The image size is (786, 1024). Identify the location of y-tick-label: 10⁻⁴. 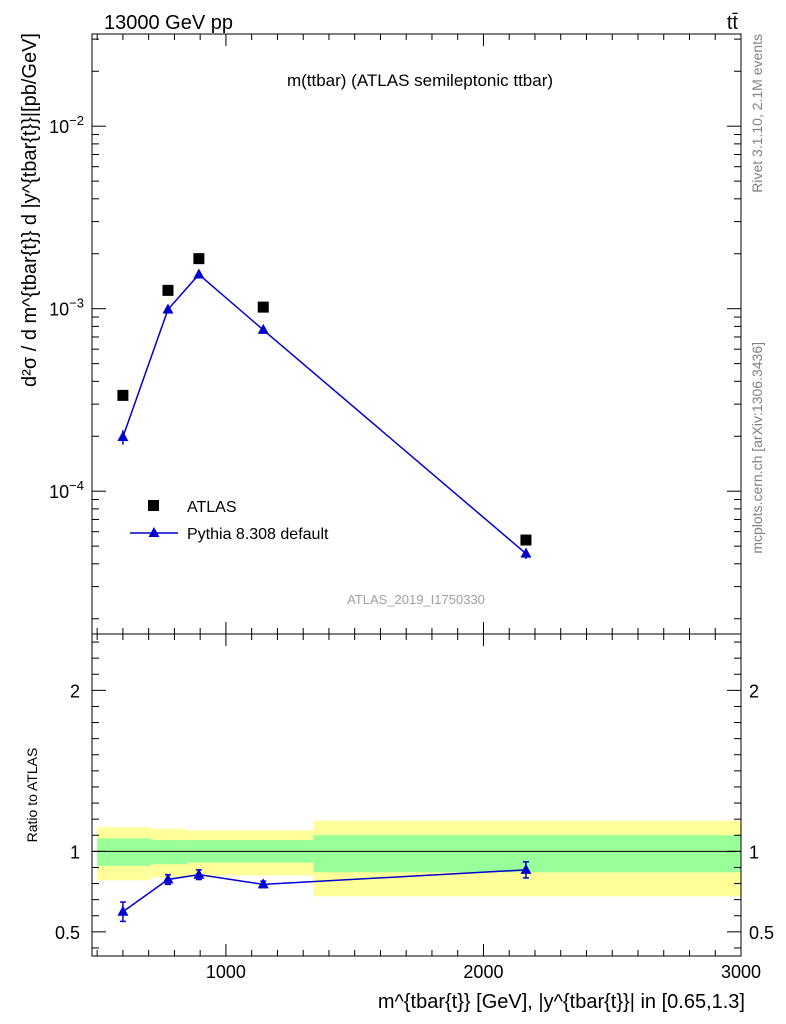
(66, 490).